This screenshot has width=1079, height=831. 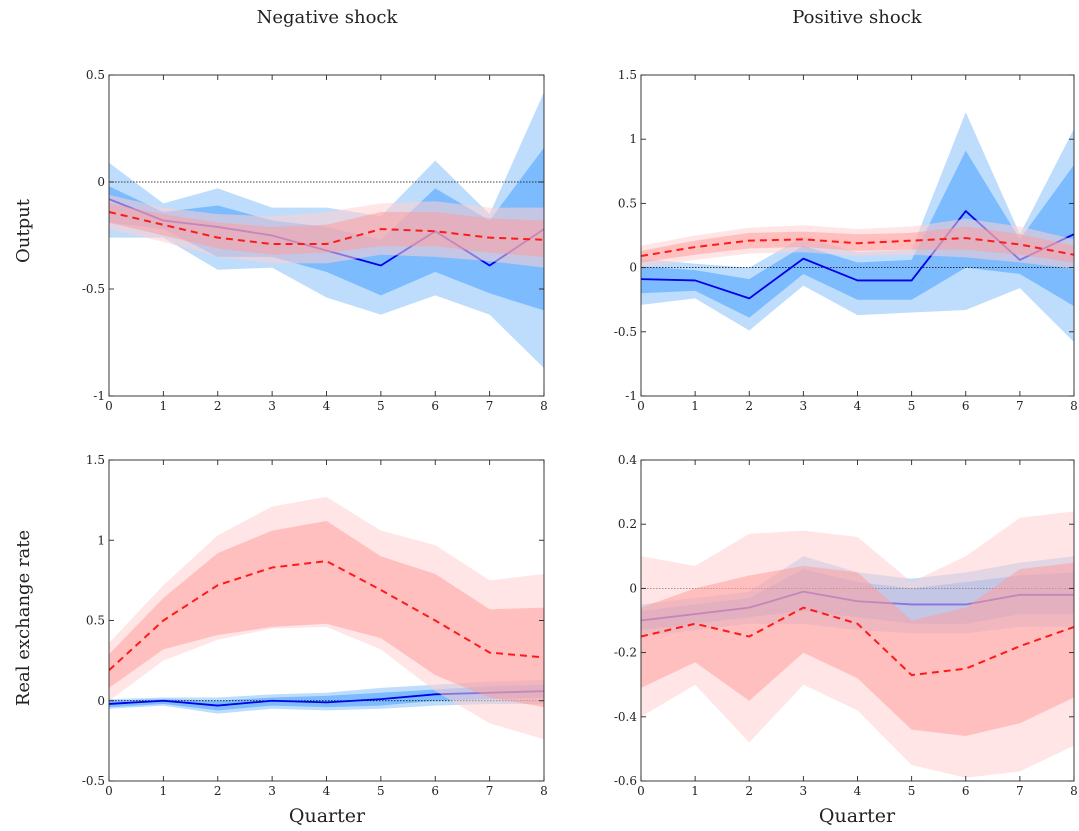 I want to click on x-axis-label-left: Quarter, so click(x=327, y=816).